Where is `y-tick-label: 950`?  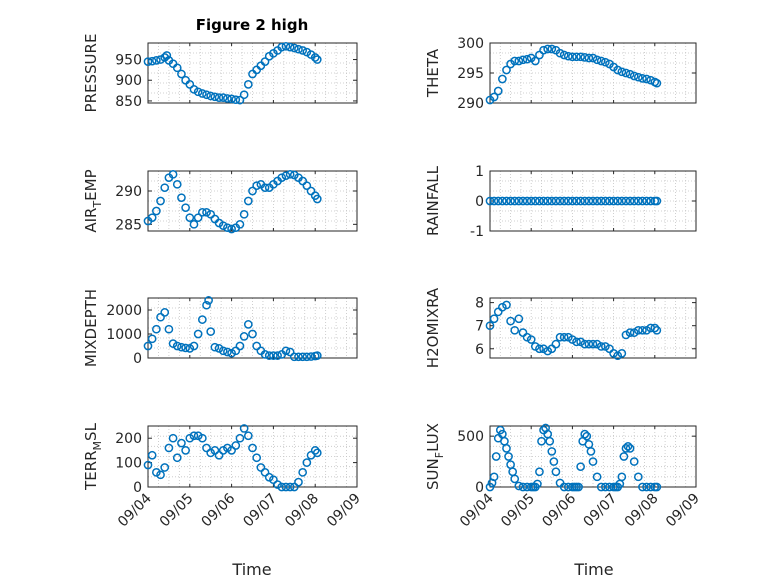 y-tick-label: 950 is located at coordinates (128, 61).